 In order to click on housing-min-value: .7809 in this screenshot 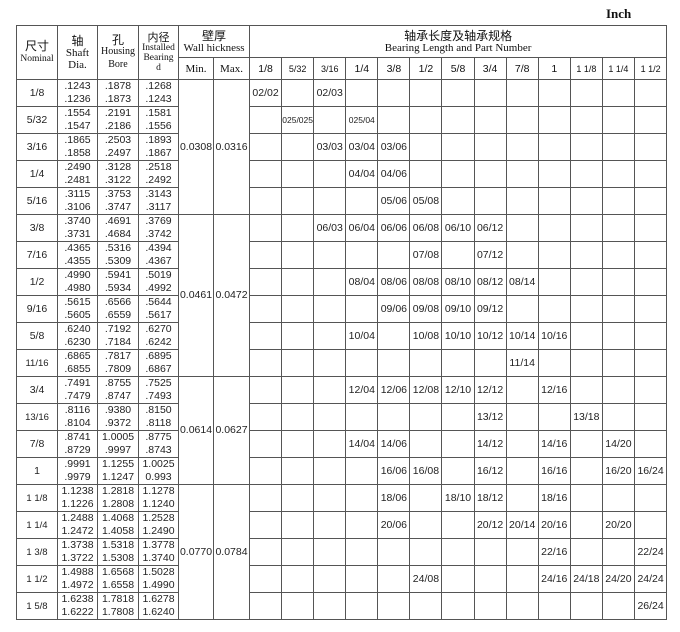, I will do `click(118, 369)`.